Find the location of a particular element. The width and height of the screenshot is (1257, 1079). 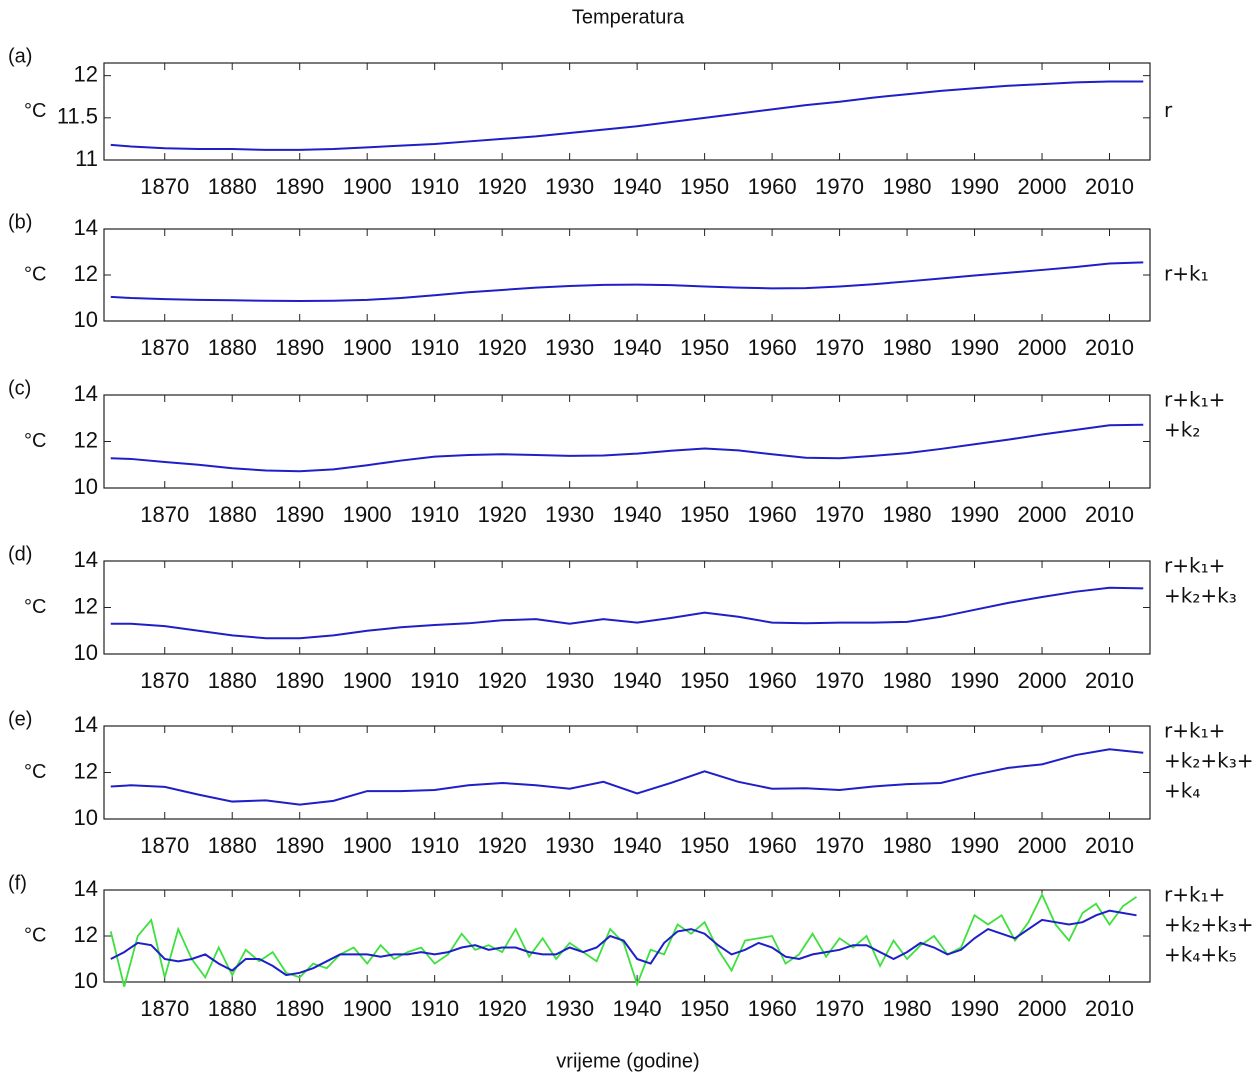

series-annotation: r+k₁ is located at coordinates (1186, 274).